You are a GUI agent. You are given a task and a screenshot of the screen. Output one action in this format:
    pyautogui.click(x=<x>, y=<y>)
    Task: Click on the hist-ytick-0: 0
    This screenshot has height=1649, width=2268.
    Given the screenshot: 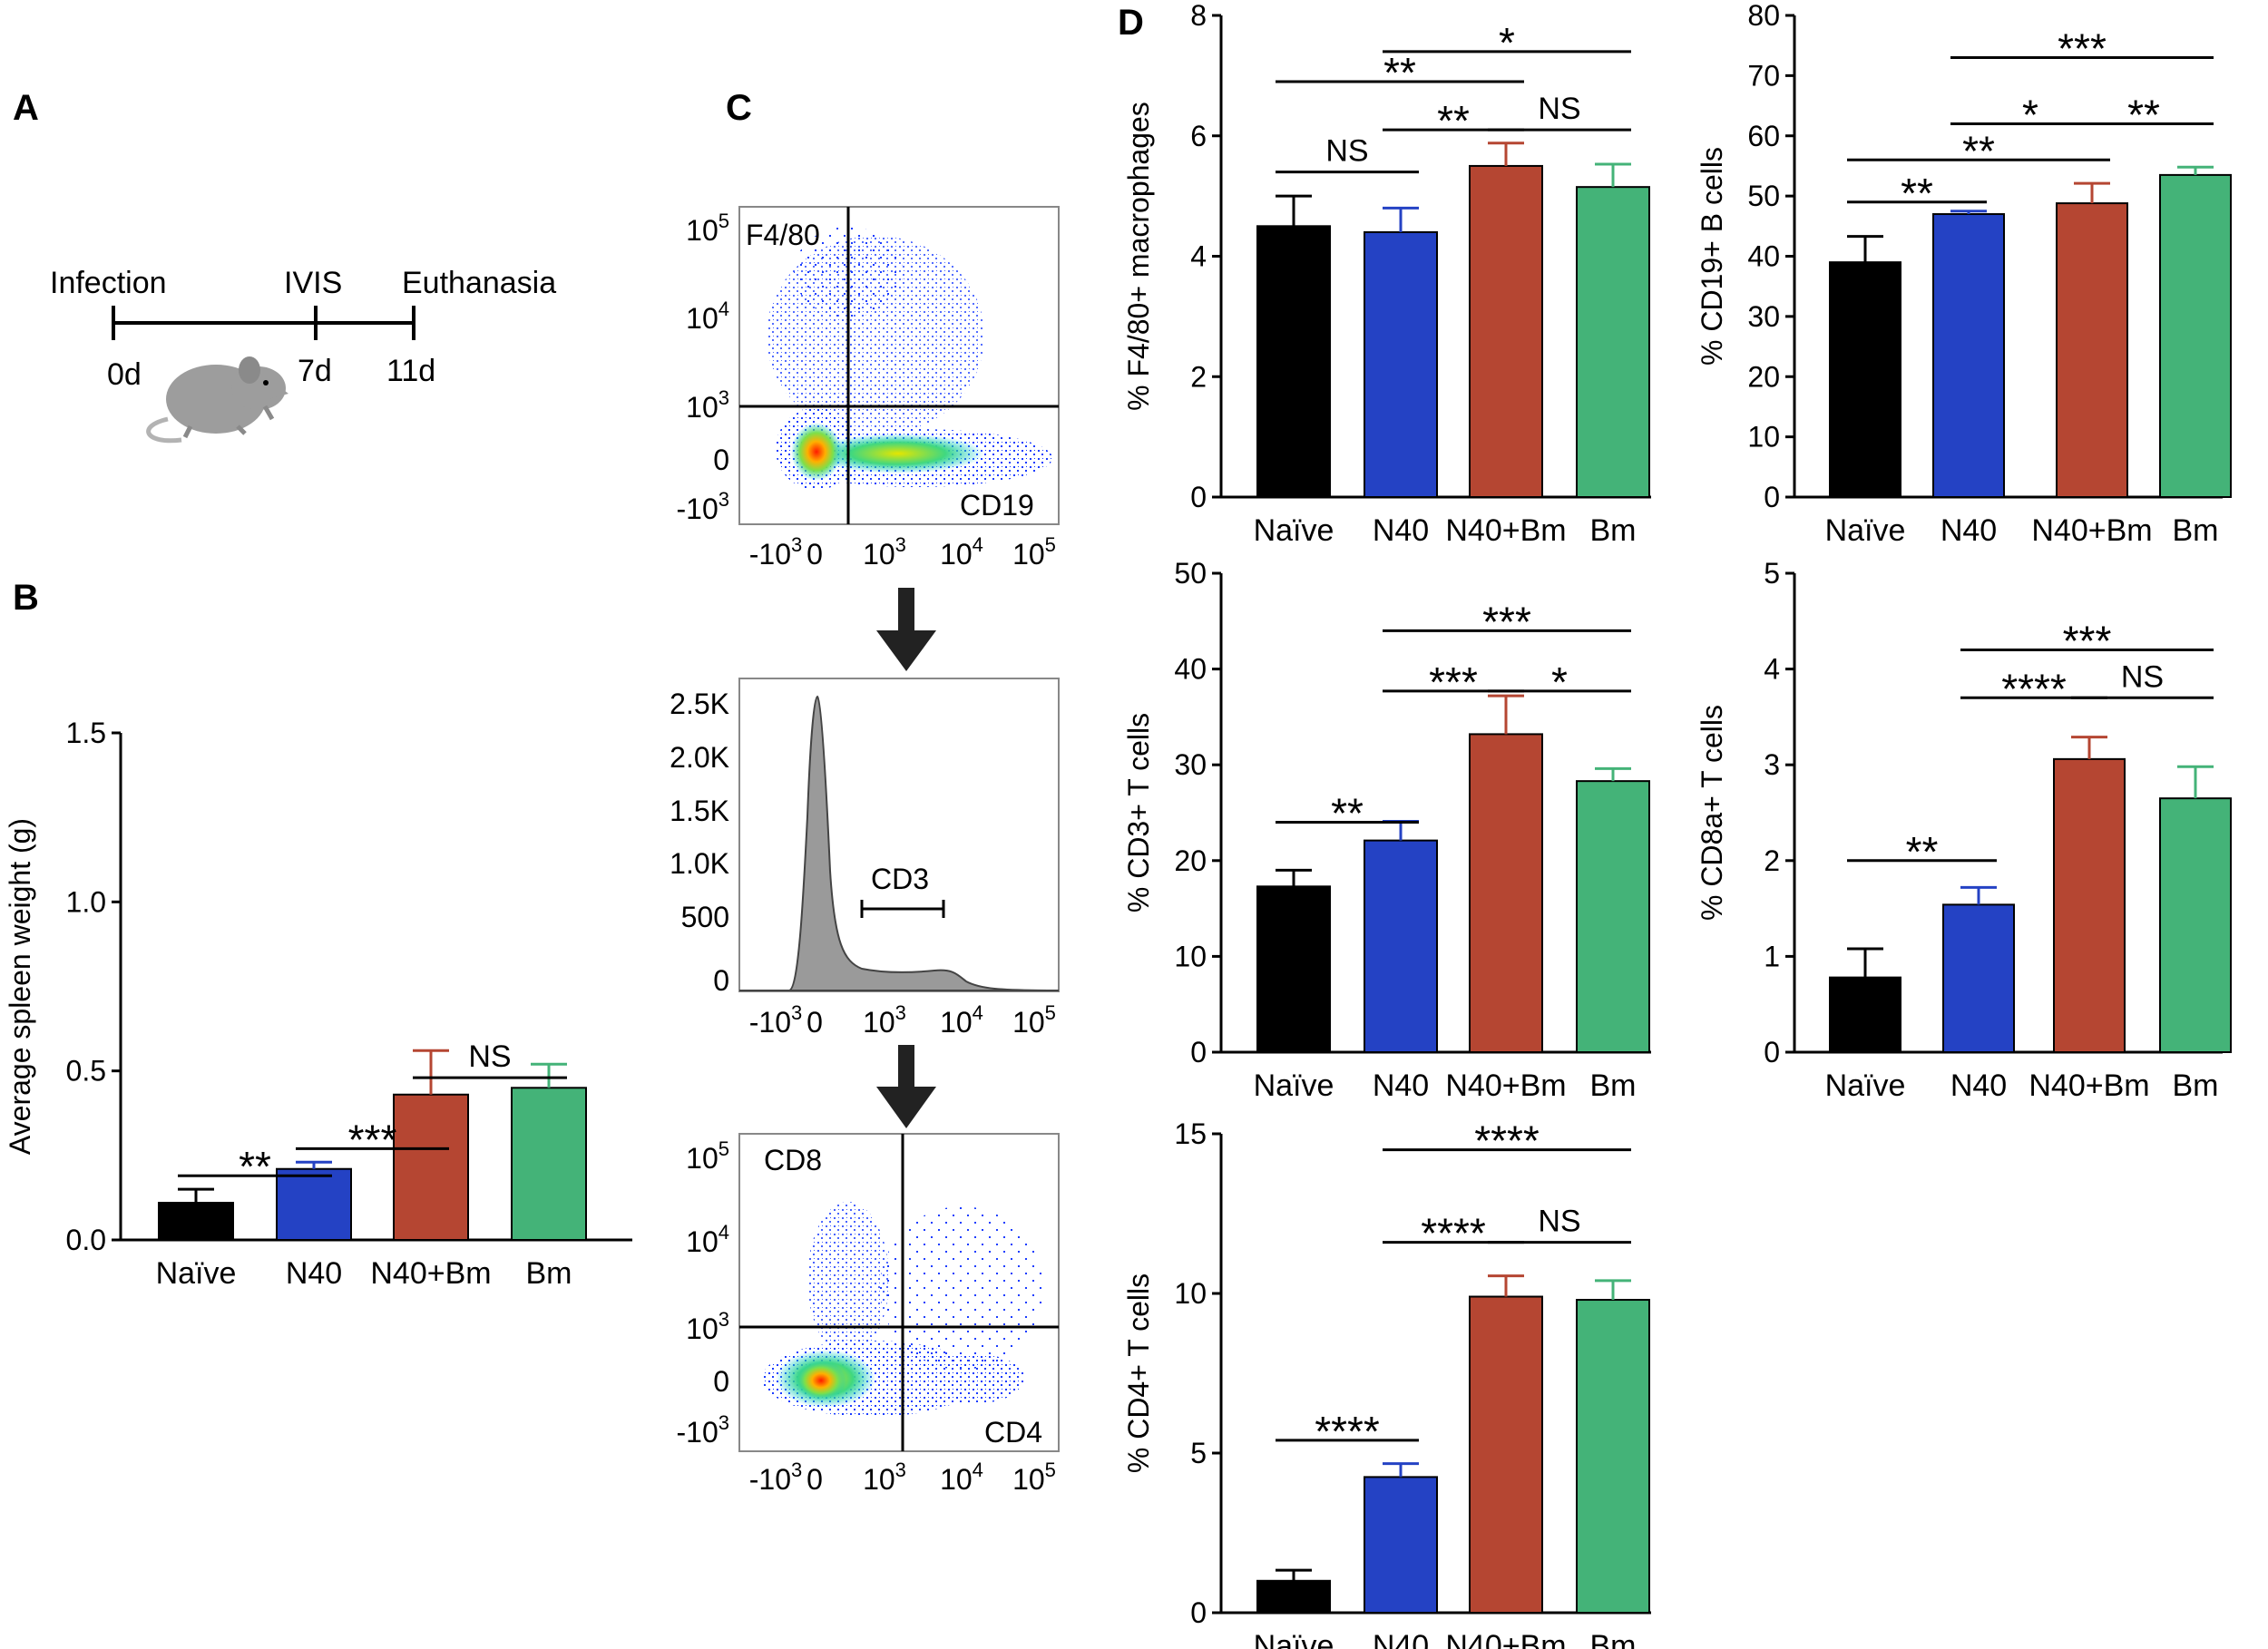 What is the action you would take?
    pyautogui.click(x=721, y=981)
    